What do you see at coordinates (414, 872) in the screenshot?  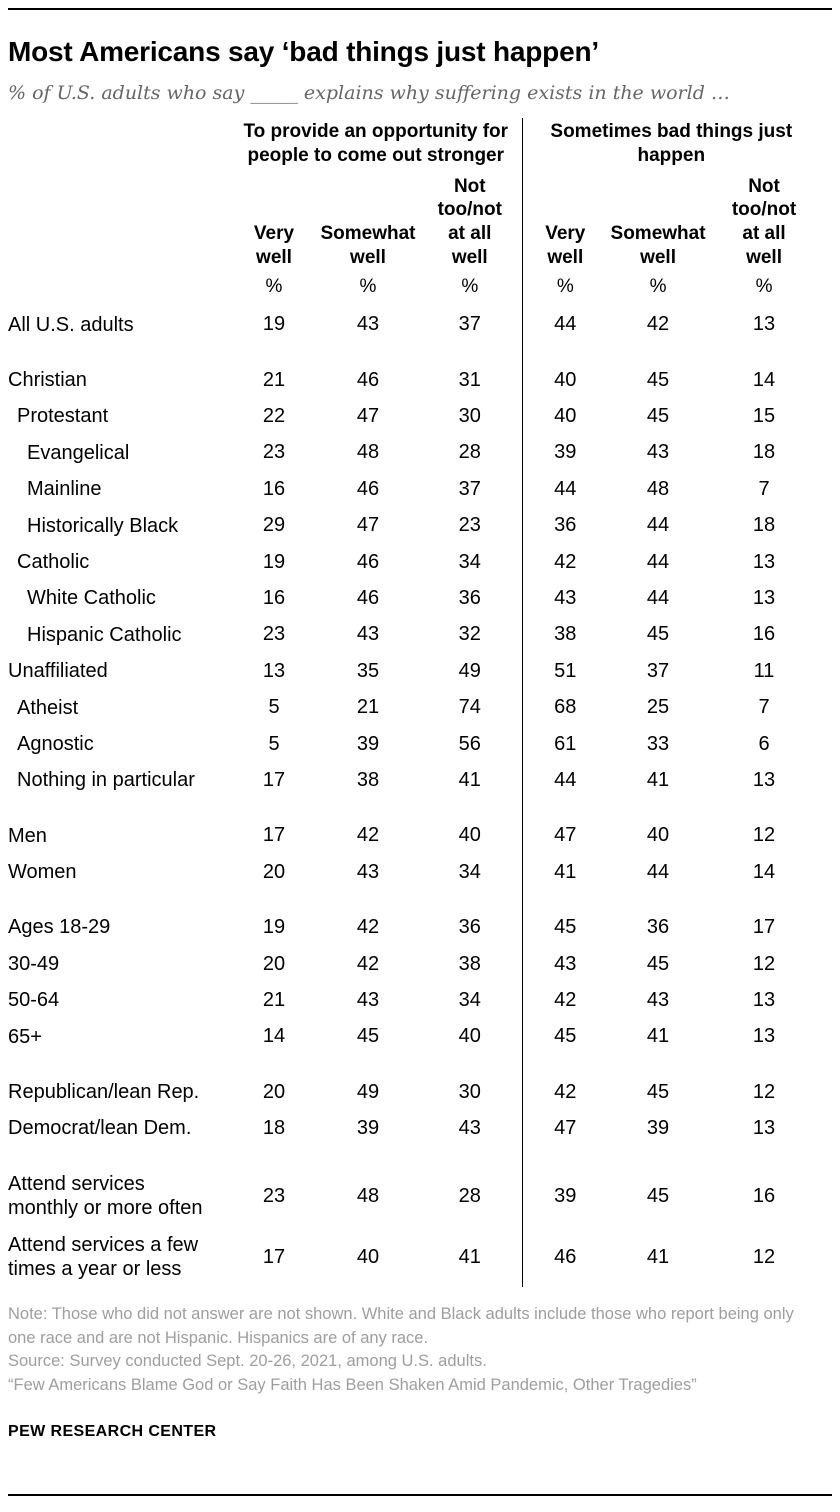 I see `table-row: Women 20 43 34 41 44 14` at bounding box center [414, 872].